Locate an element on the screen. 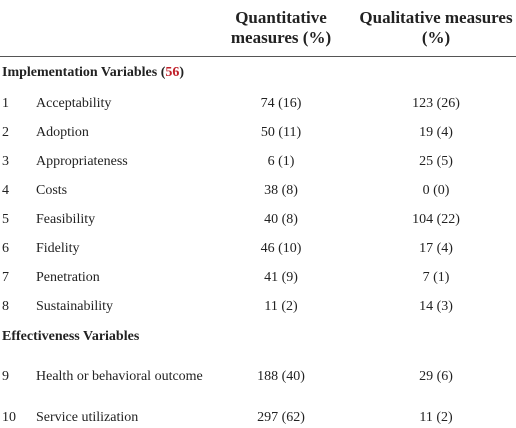  variable-name: Sustainability is located at coordinates (121, 306).